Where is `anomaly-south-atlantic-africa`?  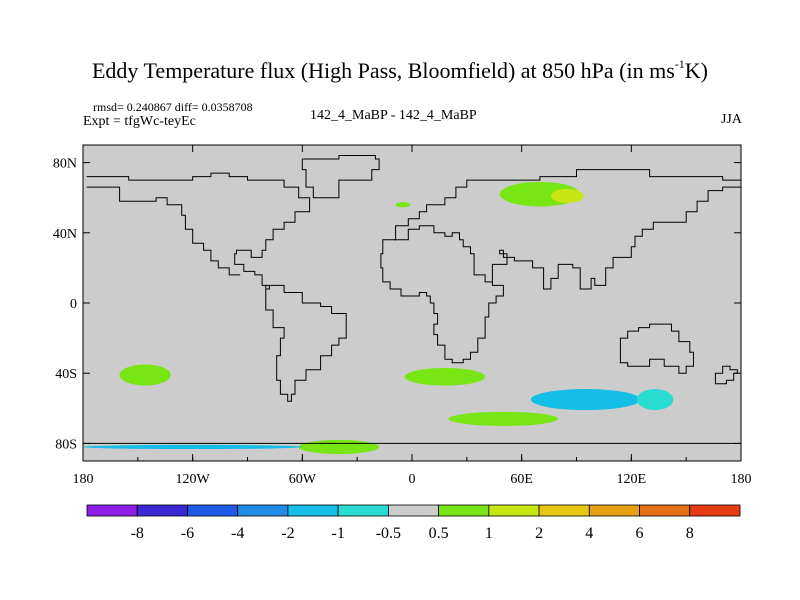 anomaly-south-atlantic-africa is located at coordinates (445, 376).